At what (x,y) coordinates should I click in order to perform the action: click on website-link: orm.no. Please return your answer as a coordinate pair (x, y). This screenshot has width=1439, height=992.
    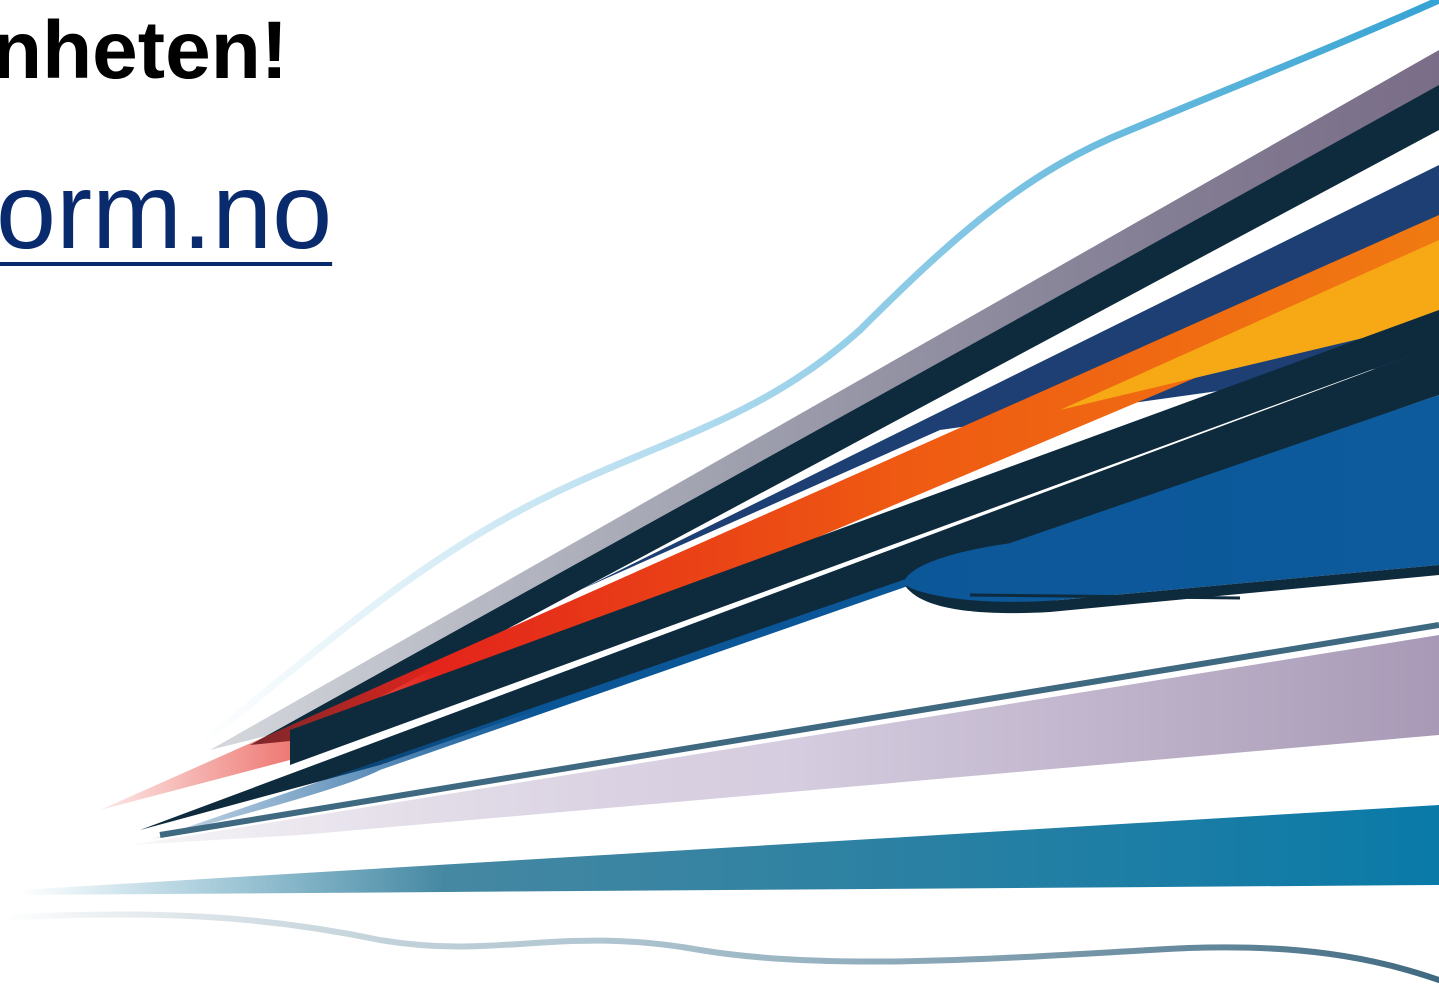
    Looking at the image, I should click on (166, 210).